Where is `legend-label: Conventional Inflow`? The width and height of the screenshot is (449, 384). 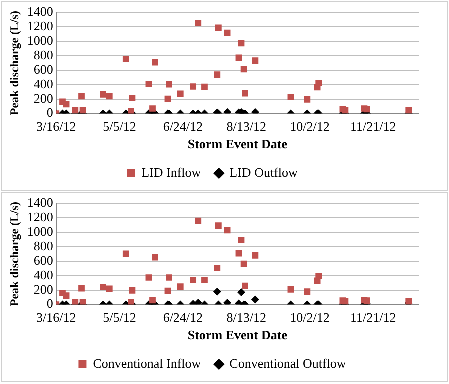 legend-label: Conventional Inflow is located at coordinates (147, 363).